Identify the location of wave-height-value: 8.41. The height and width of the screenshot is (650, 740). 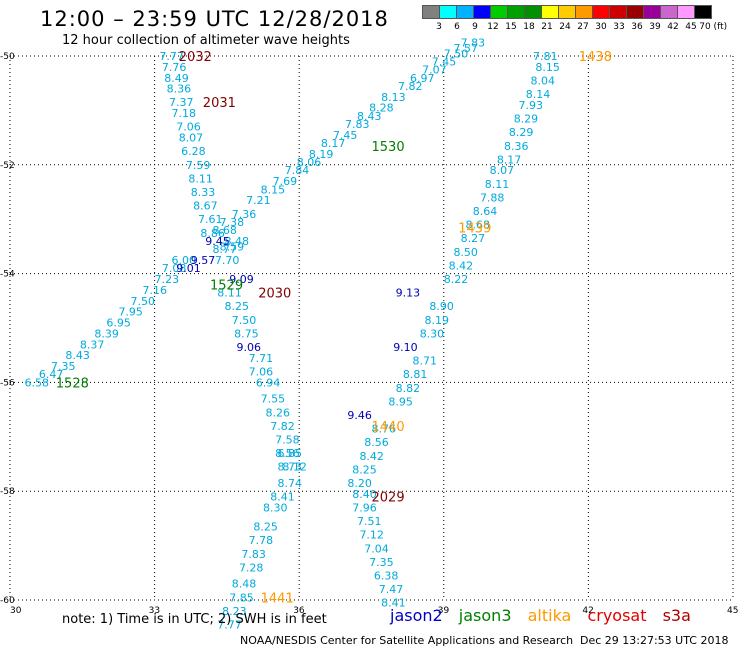
(393, 603).